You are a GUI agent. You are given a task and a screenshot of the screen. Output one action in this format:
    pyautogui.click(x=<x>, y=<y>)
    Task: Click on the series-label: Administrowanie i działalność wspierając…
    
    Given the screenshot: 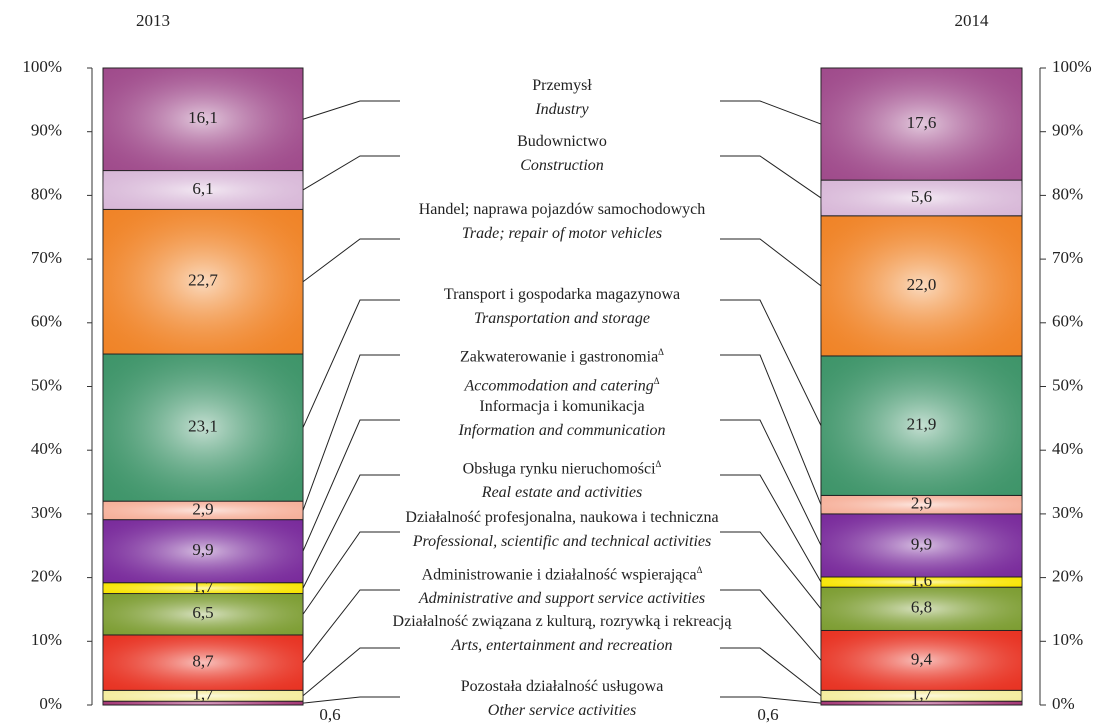 What is the action you would take?
    pyautogui.click(x=562, y=586)
    